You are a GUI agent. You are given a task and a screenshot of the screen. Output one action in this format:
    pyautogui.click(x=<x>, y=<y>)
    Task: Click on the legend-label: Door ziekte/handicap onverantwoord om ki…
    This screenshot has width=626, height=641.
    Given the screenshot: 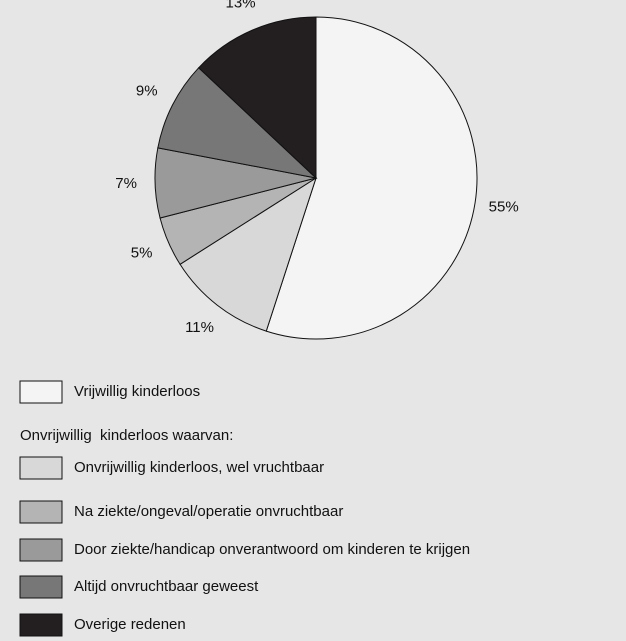 What is the action you would take?
    pyautogui.click(x=272, y=549)
    